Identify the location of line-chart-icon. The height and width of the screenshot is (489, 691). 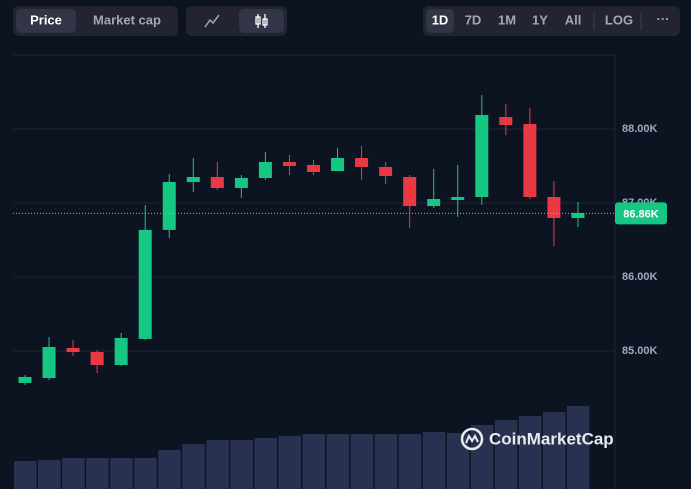
(212, 21).